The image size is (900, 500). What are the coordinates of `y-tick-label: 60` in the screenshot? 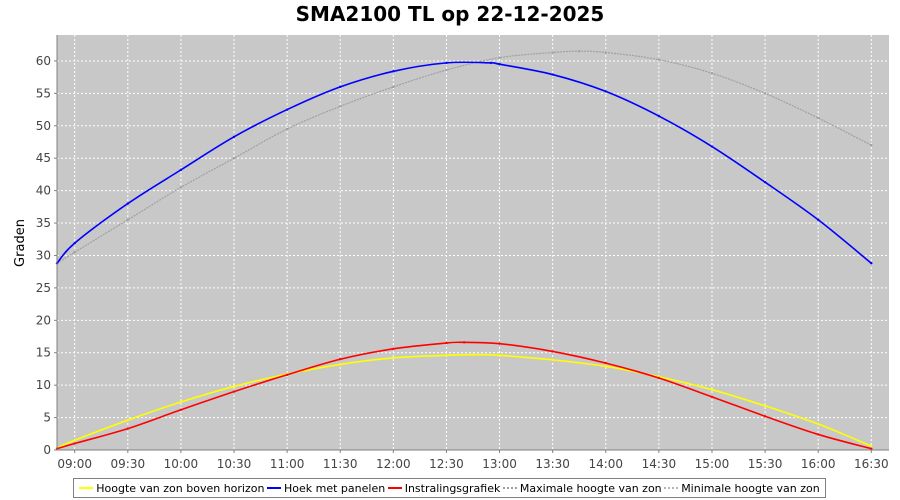 It's located at (43, 61).